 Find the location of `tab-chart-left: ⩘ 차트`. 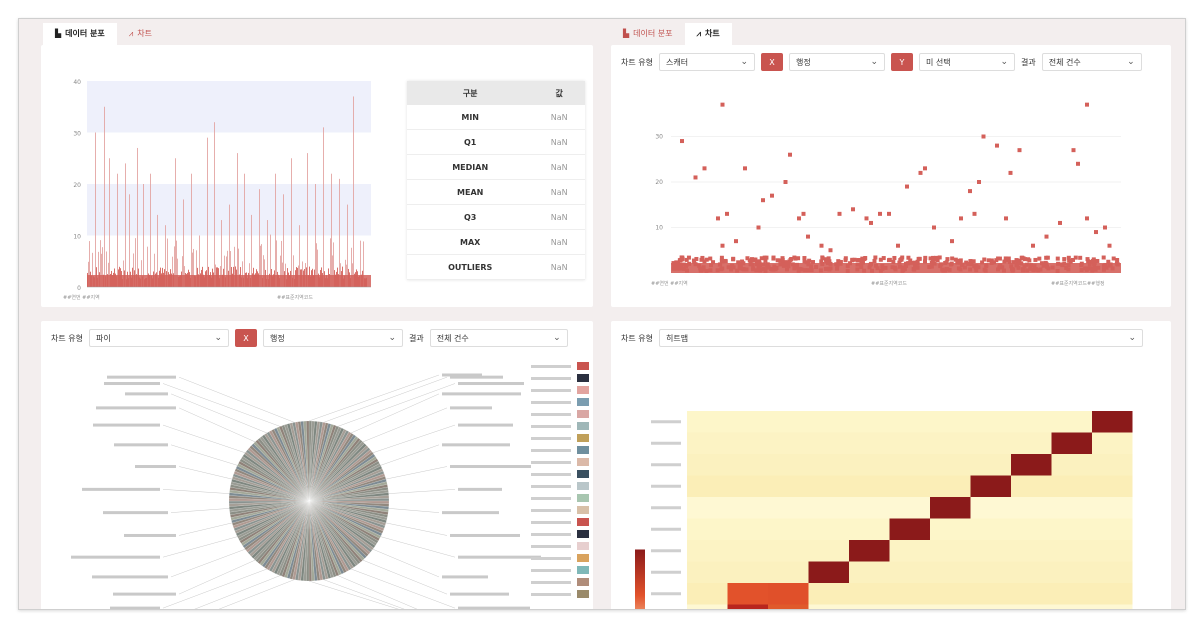

tab-chart-left: ⩘ 차트 is located at coordinates (140, 34).